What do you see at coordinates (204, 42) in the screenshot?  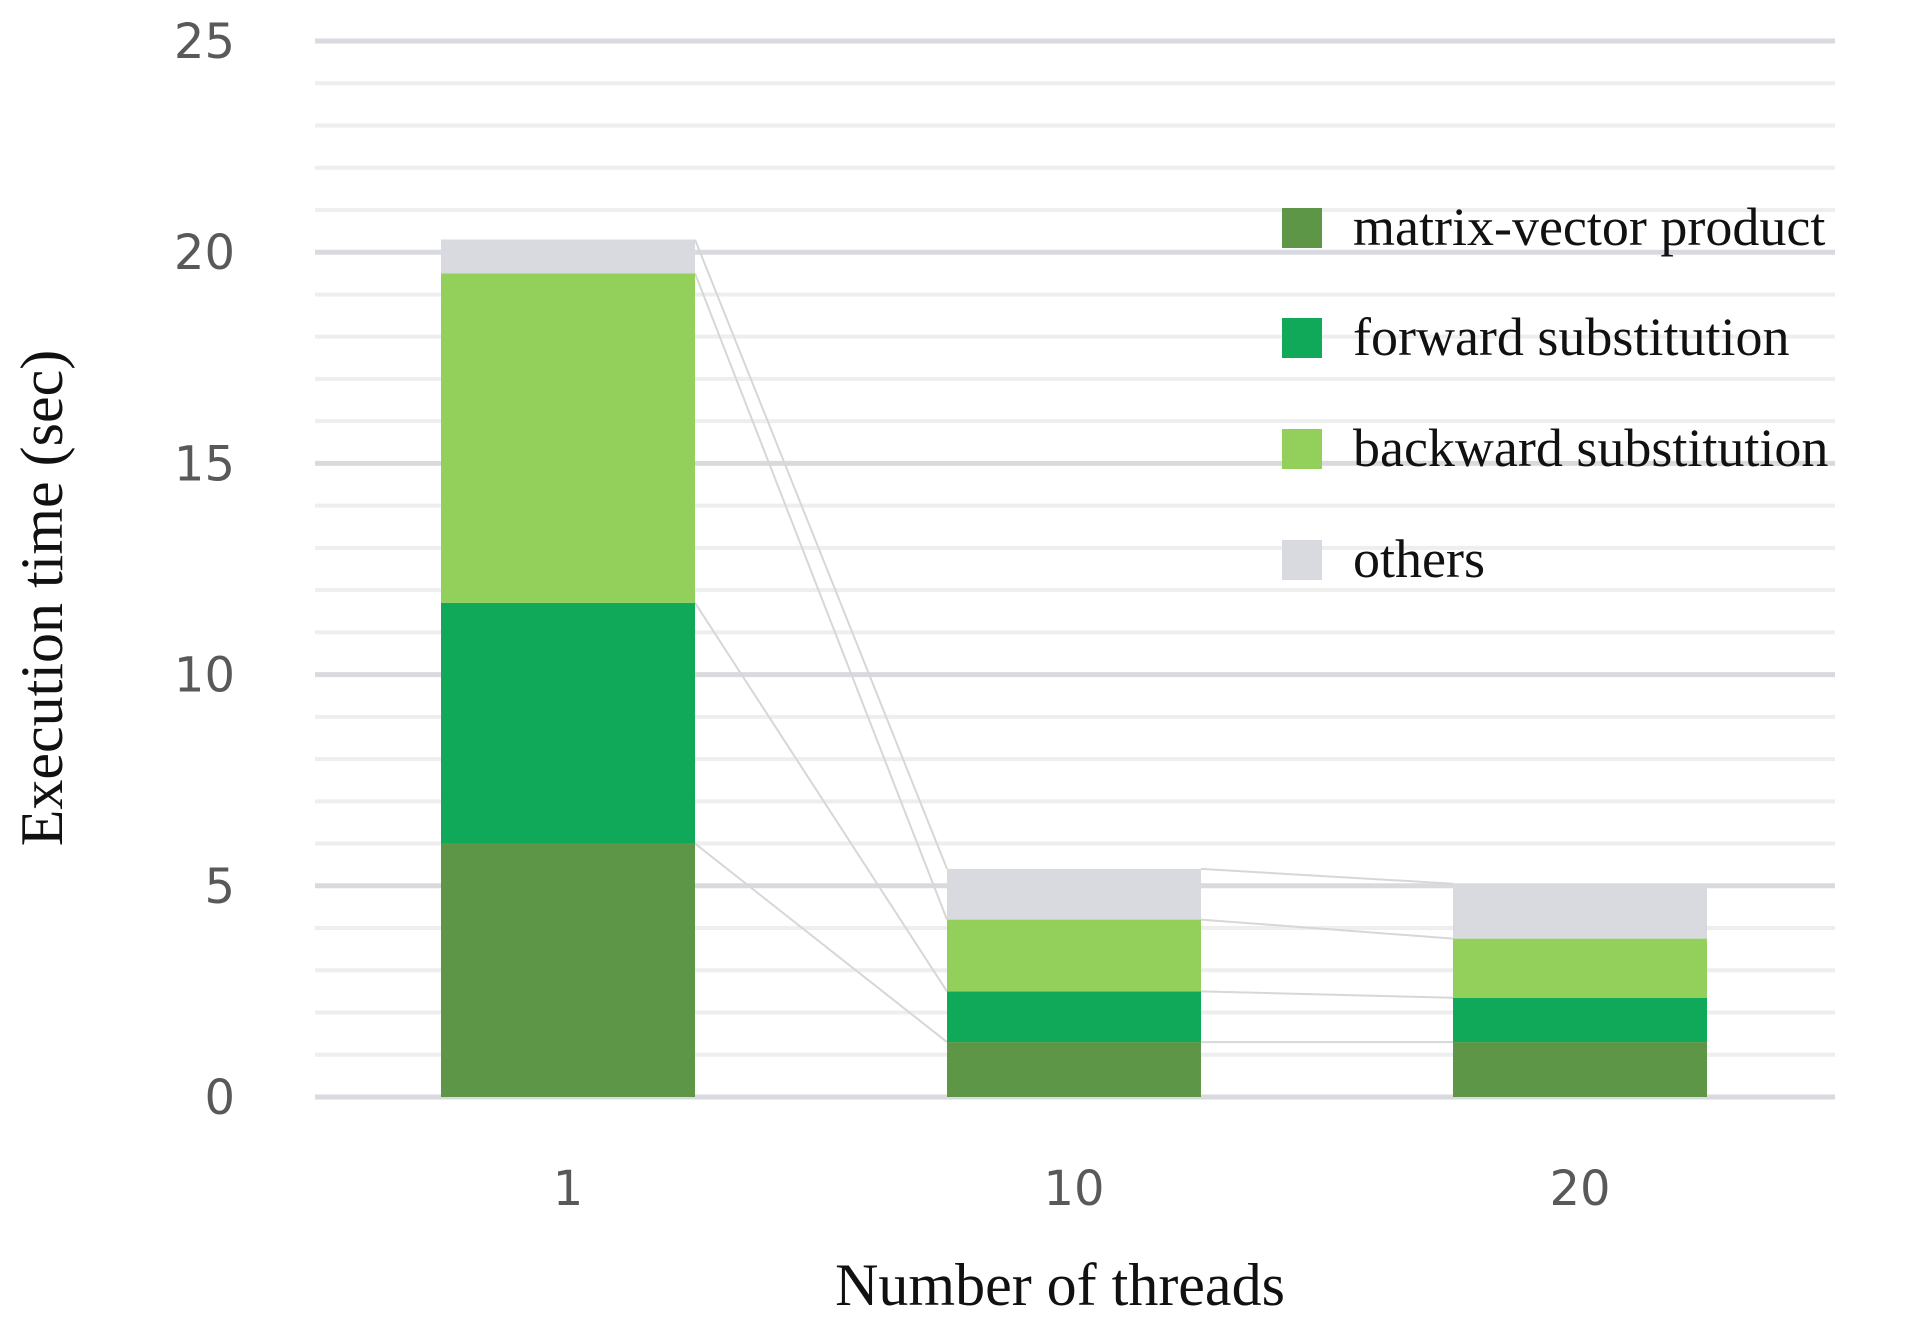 I see `y-tick-label: 25` at bounding box center [204, 42].